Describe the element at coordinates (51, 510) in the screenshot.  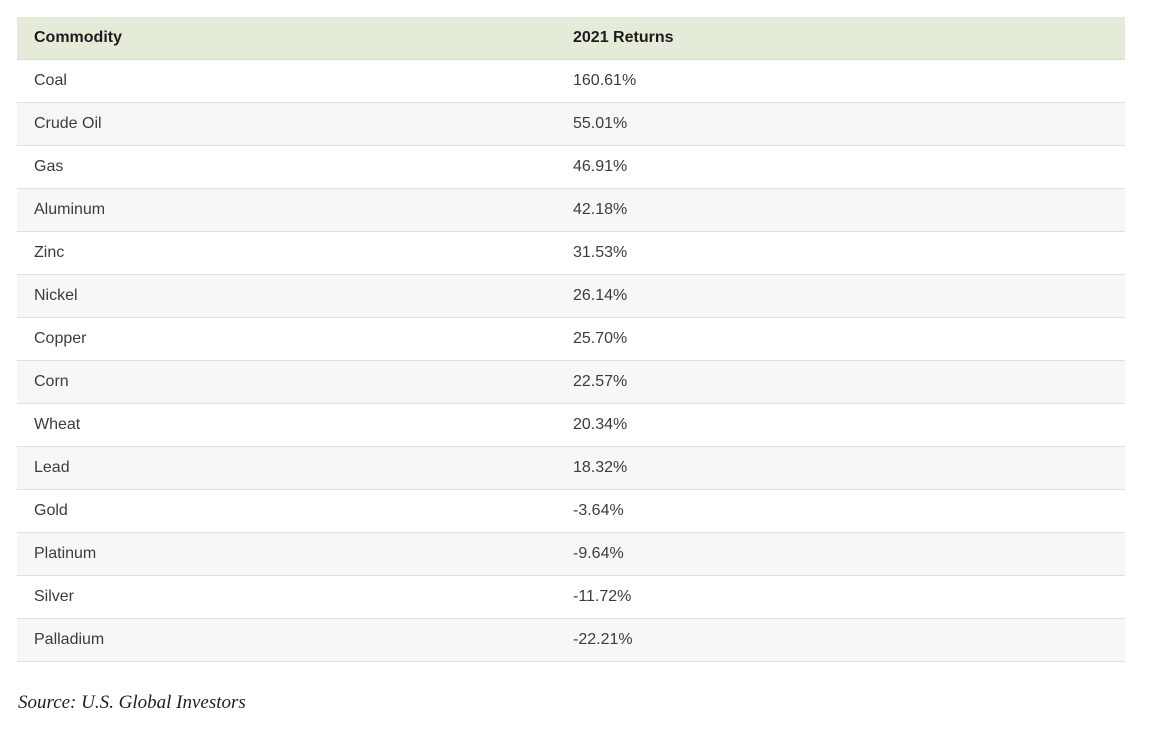
I see `commodity-cell: Gold` at that location.